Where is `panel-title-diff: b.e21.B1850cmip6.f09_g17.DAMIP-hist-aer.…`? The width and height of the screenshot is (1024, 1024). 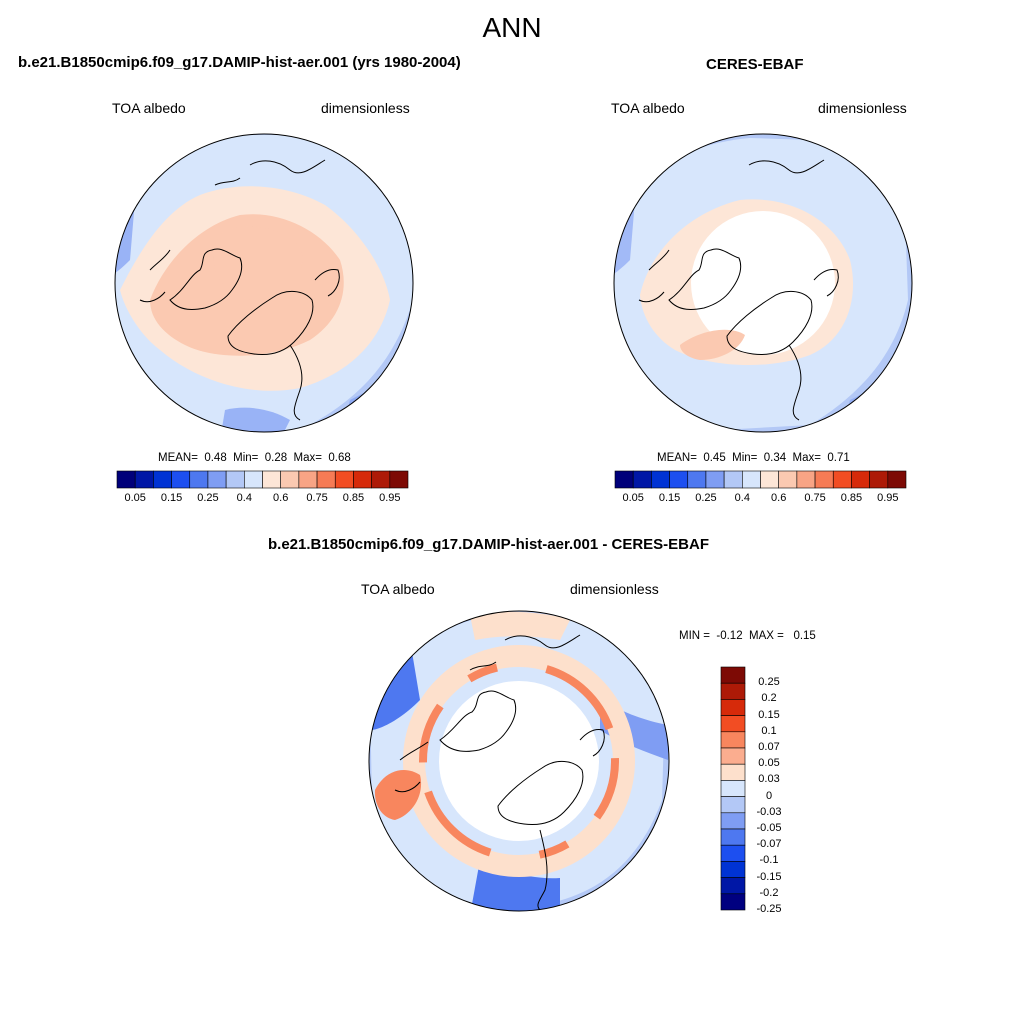 panel-title-diff: b.e21.B1850cmip6.f09_g17.DAMIP-hist-aer.… is located at coordinates (488, 544).